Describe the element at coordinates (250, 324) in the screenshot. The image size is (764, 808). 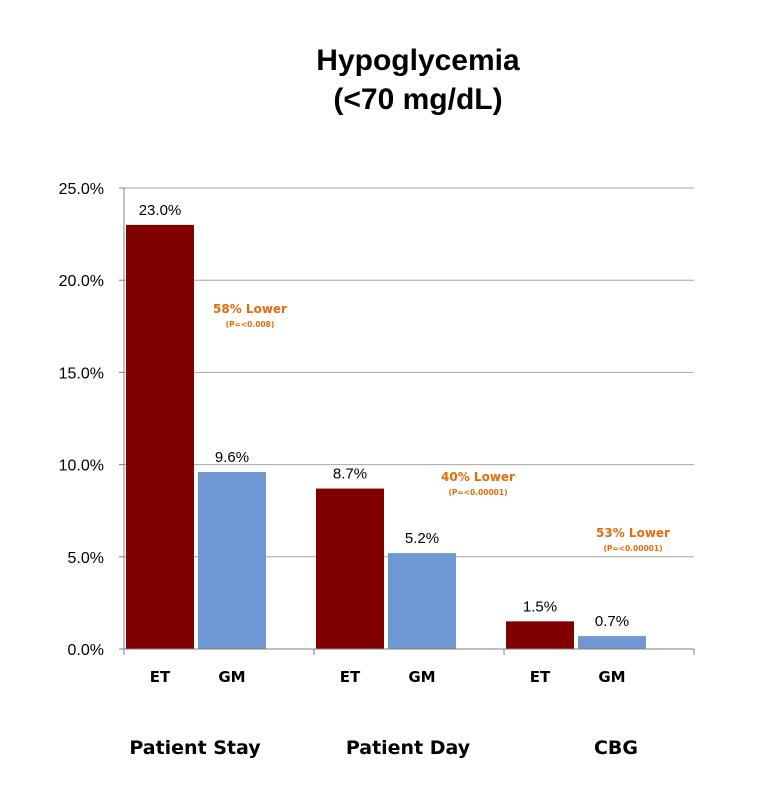
I see `annotation-p-value: (P=<0.008)` at that location.